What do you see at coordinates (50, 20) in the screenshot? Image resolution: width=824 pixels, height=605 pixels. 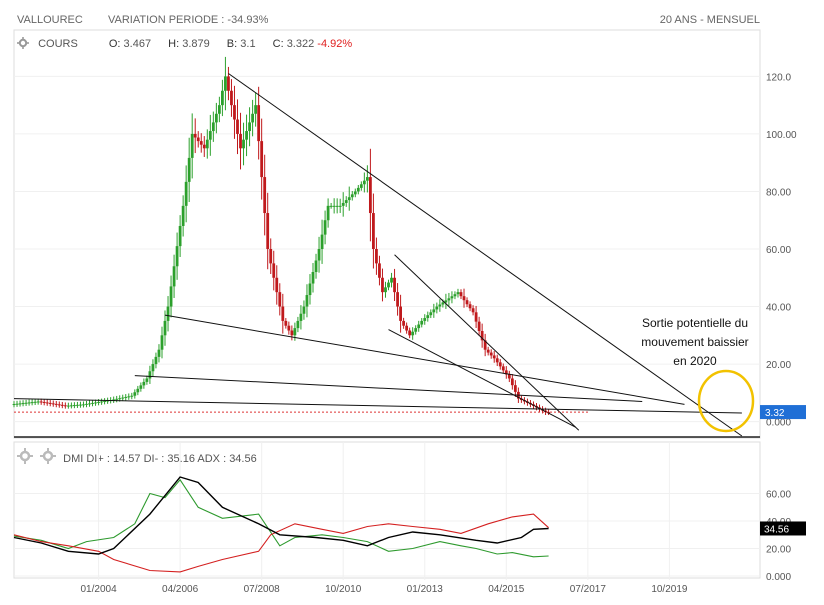 I see `ticker-name: VALLOUREC` at bounding box center [50, 20].